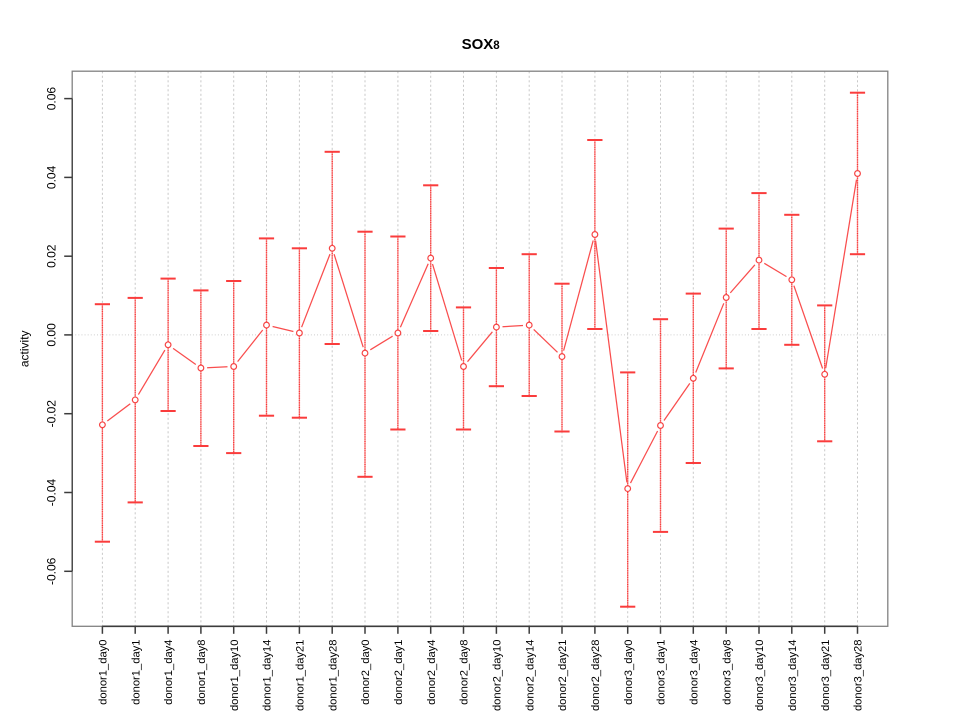  What do you see at coordinates (268, 676) in the screenshot?
I see `svg-text: donor1_day14` at bounding box center [268, 676].